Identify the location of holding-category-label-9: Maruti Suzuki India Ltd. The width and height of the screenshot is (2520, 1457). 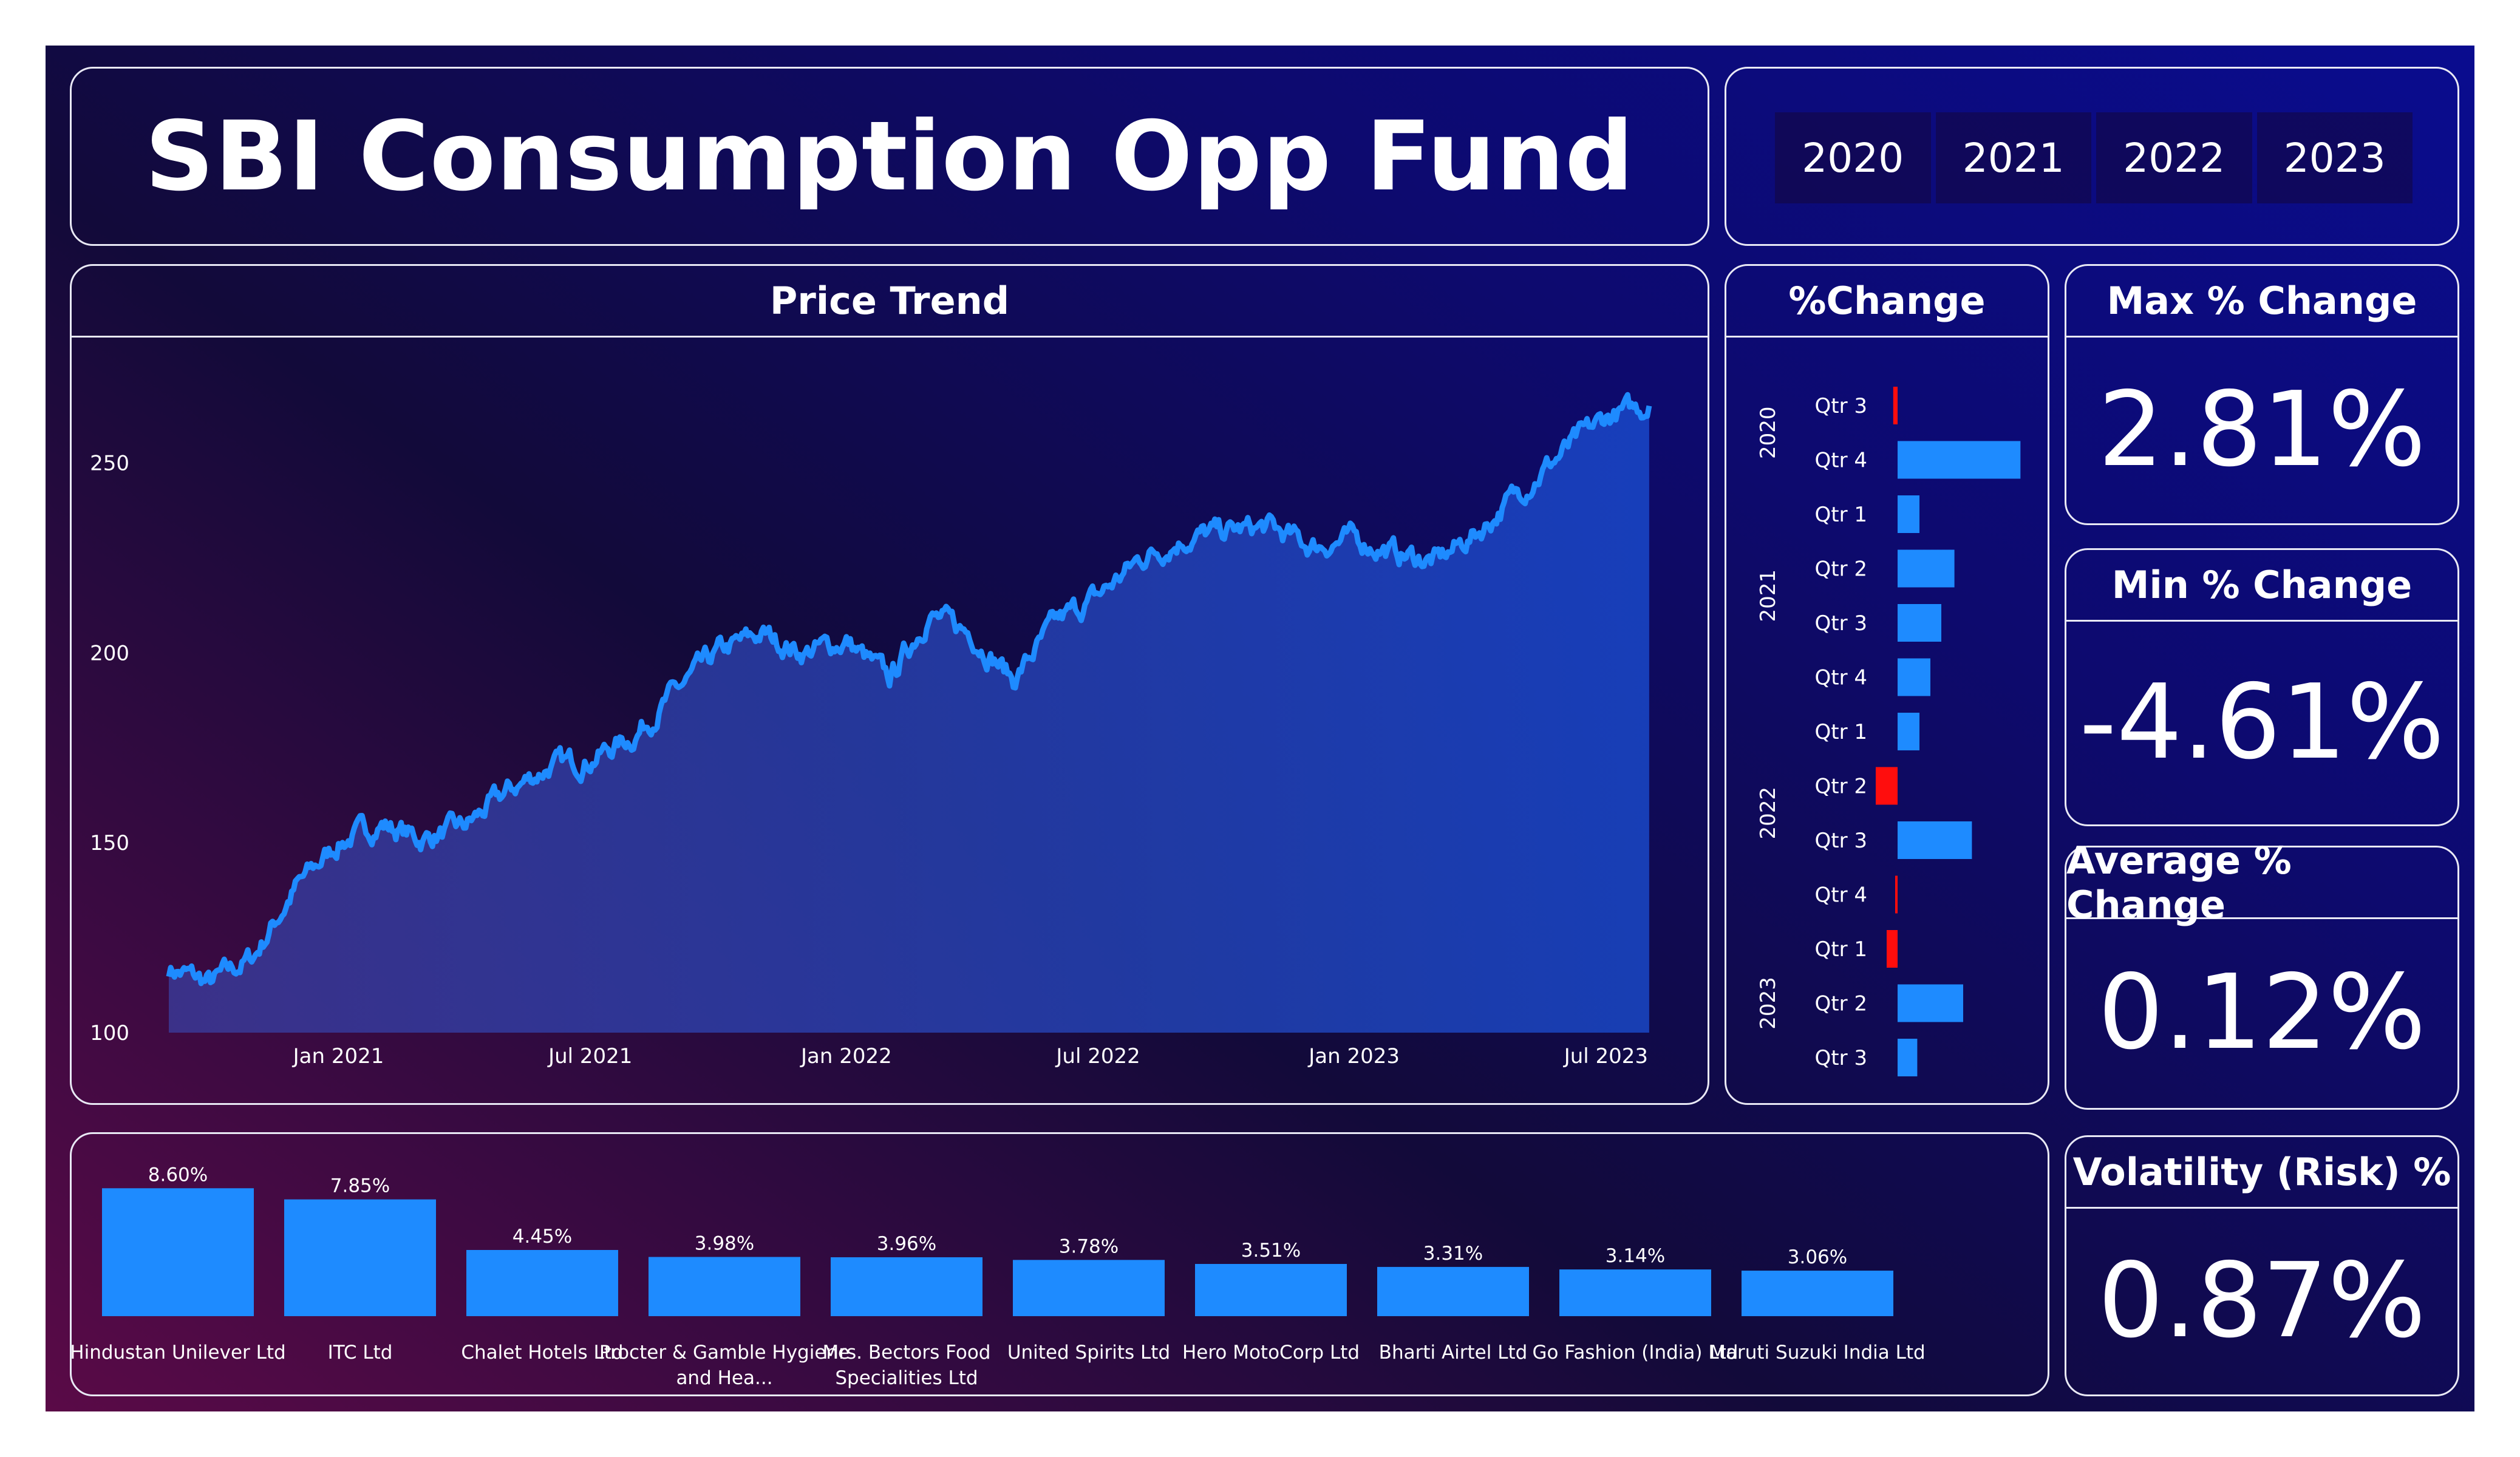
(1817, 1353).